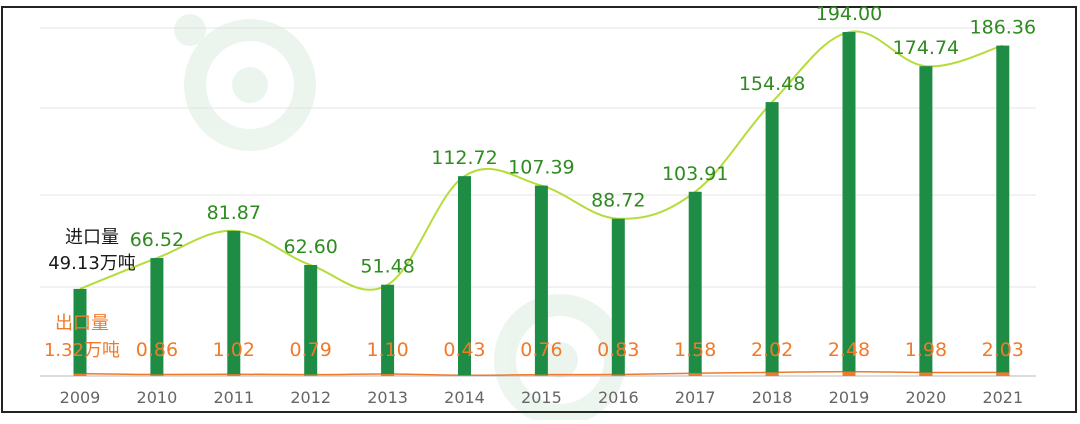 The height and width of the screenshot is (424, 1080). What do you see at coordinates (464, 158) in the screenshot?
I see `import-value-label: 112.72` at bounding box center [464, 158].